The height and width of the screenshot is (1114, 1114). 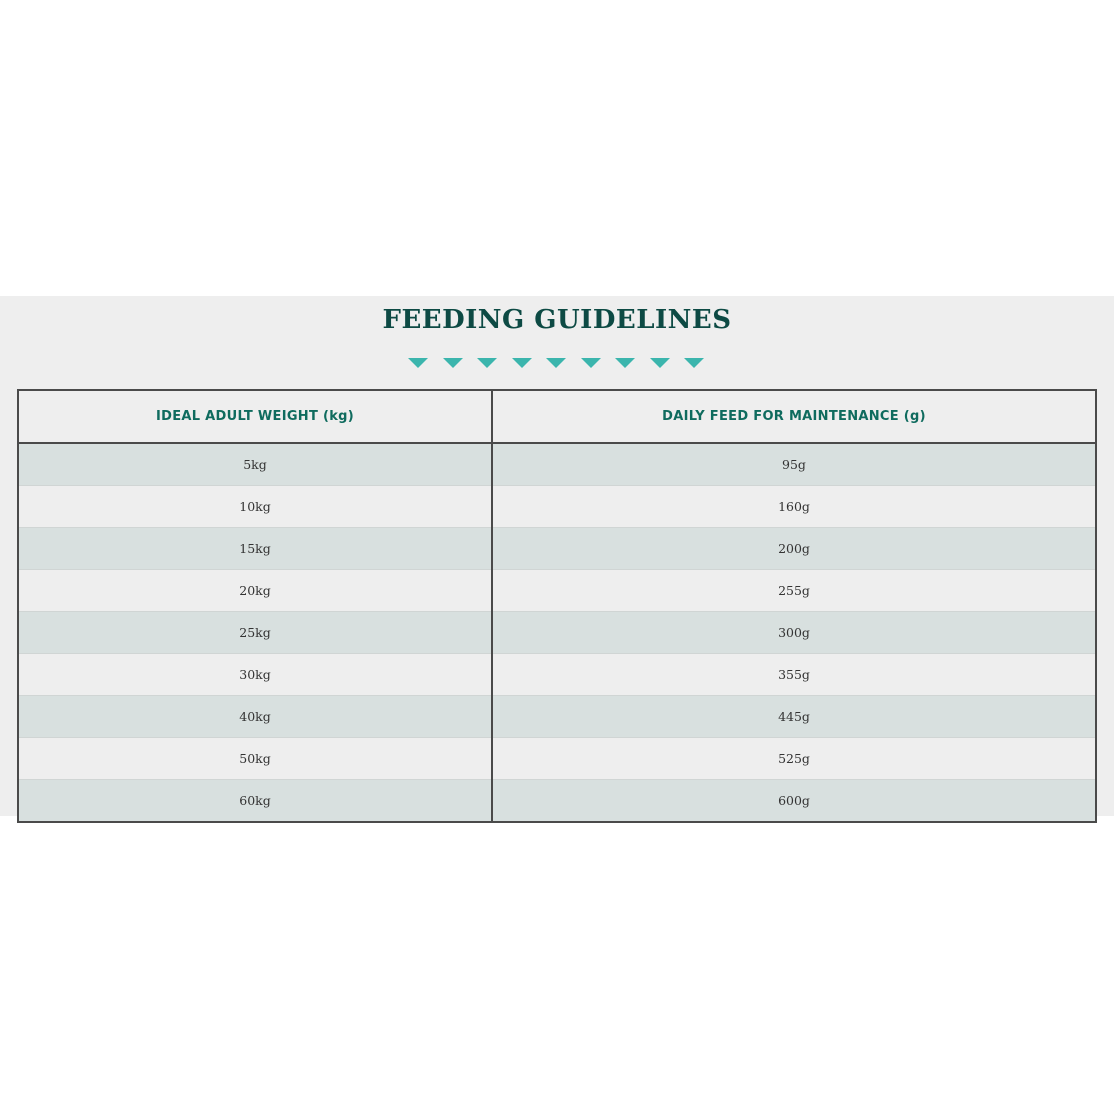 I want to click on table-row: 60kg 600g, so click(x=557, y=800).